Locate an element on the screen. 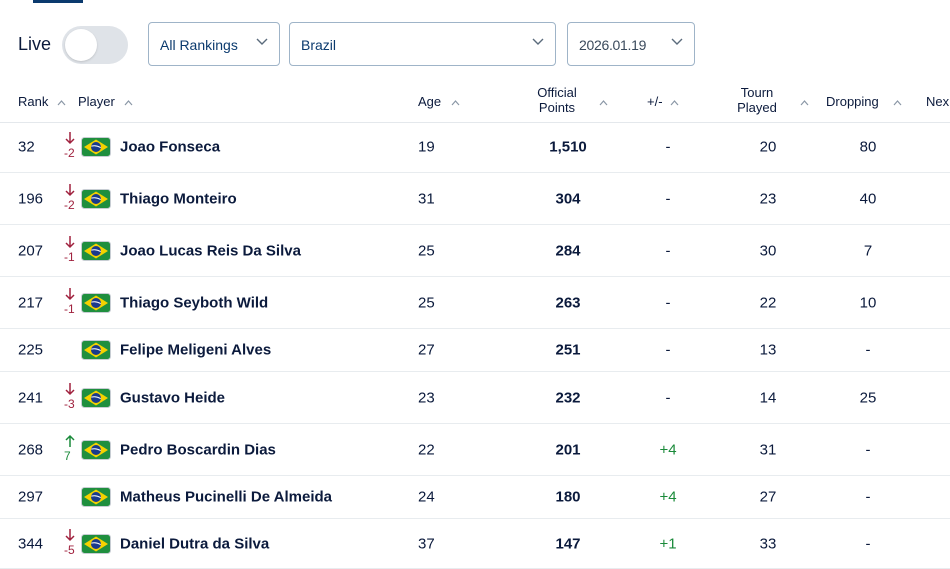 This screenshot has width=950, height=569. player-name-link: Joao Fonseca is located at coordinates (170, 147).